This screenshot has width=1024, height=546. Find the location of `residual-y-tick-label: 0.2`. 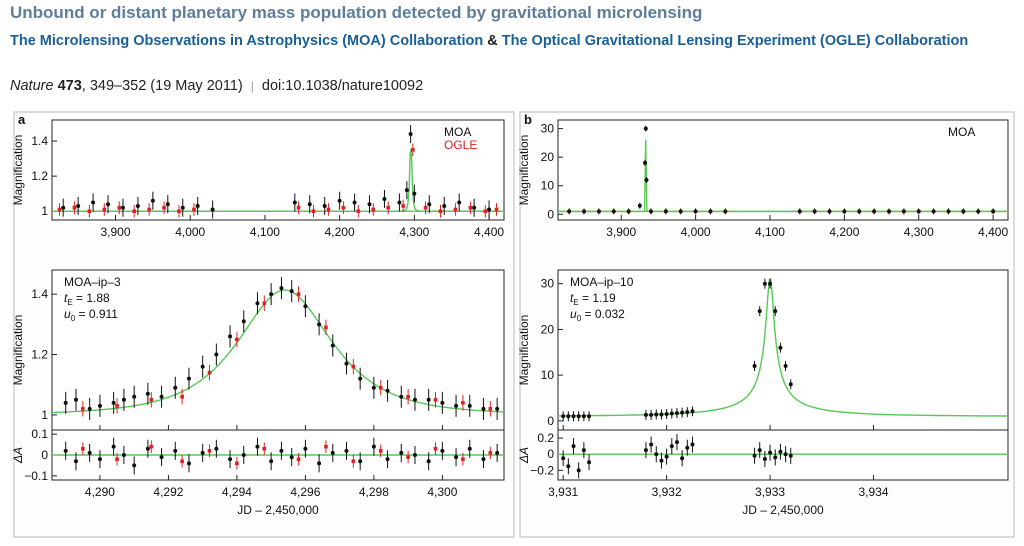

residual-y-tick-label: 0.2 is located at coordinates (545, 438).